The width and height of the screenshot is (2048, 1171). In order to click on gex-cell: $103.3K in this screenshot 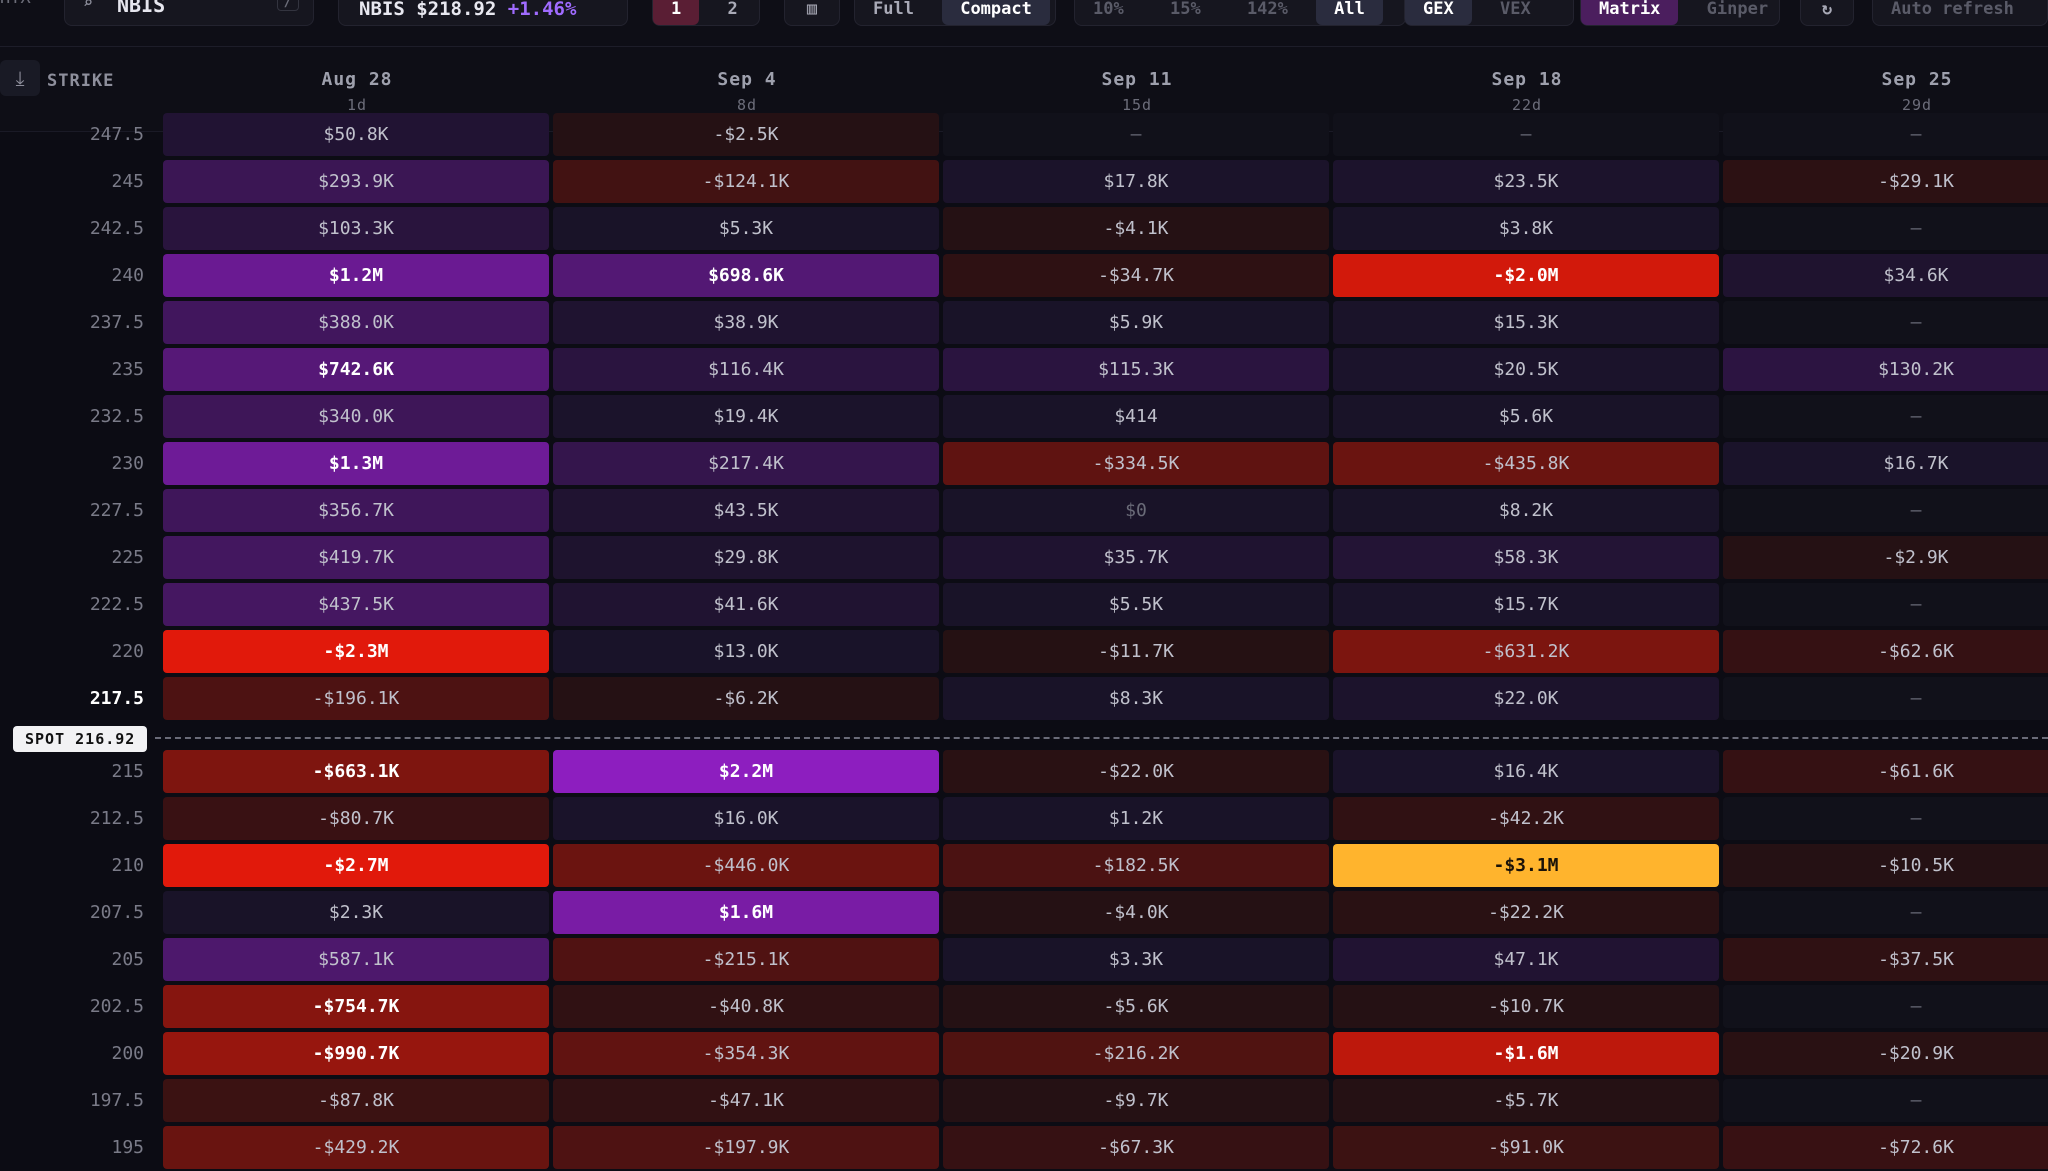, I will do `click(356, 228)`.